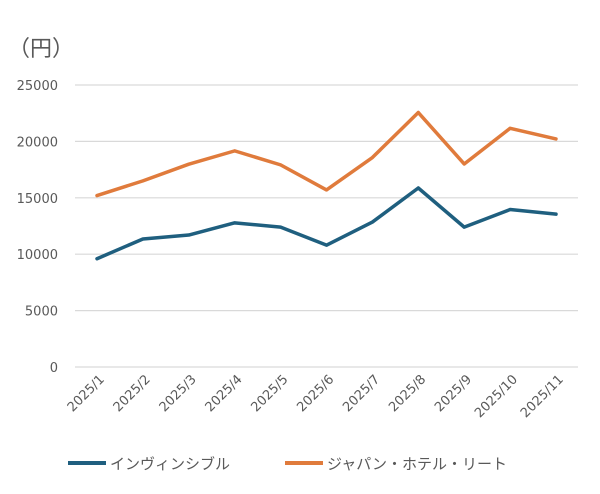 The width and height of the screenshot is (600, 494). Describe the element at coordinates (132, 393) in the screenshot. I see `x-tick-label: 2025/2` at that location.